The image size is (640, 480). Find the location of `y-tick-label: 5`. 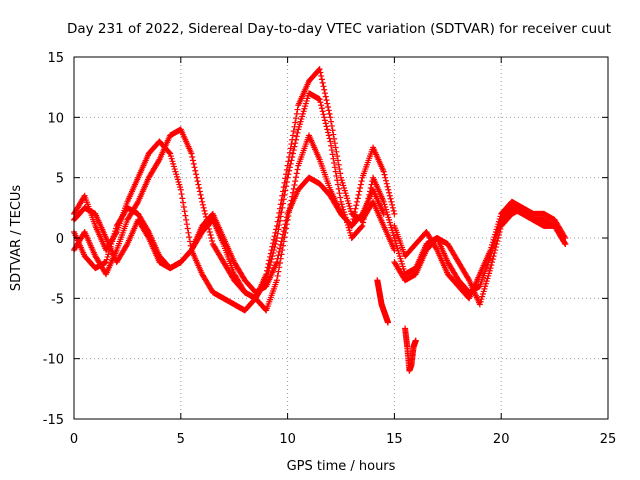

y-tick-label: 5 is located at coordinates (60, 179).